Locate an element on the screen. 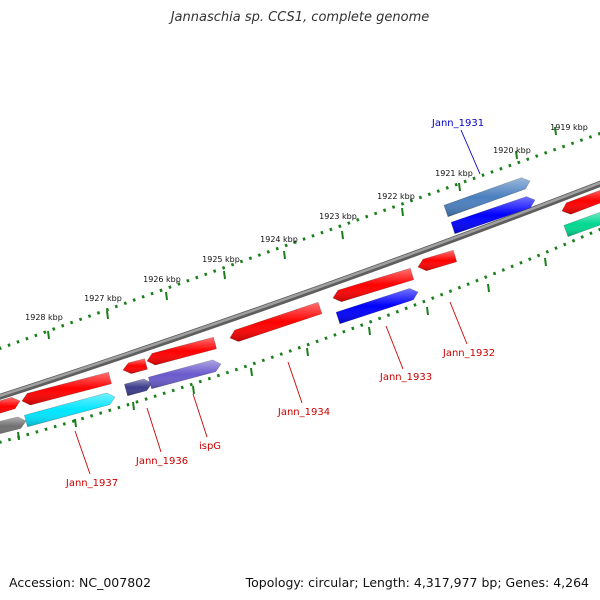  scale-tick-label: 1921 kbp is located at coordinates (454, 173).